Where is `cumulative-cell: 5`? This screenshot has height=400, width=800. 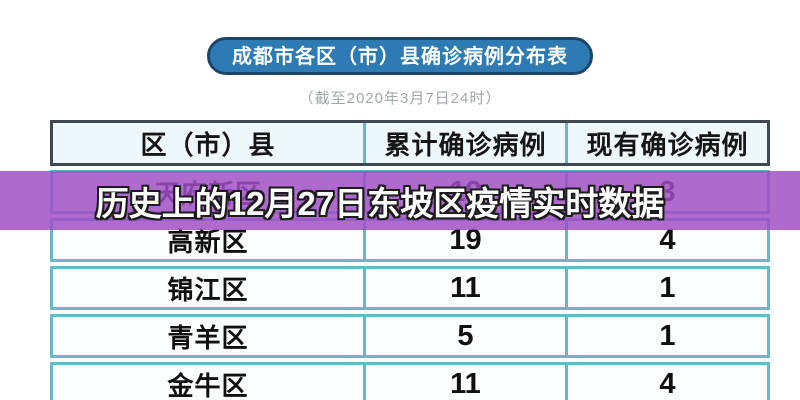
cumulative-cell: 5 is located at coordinates (464, 336).